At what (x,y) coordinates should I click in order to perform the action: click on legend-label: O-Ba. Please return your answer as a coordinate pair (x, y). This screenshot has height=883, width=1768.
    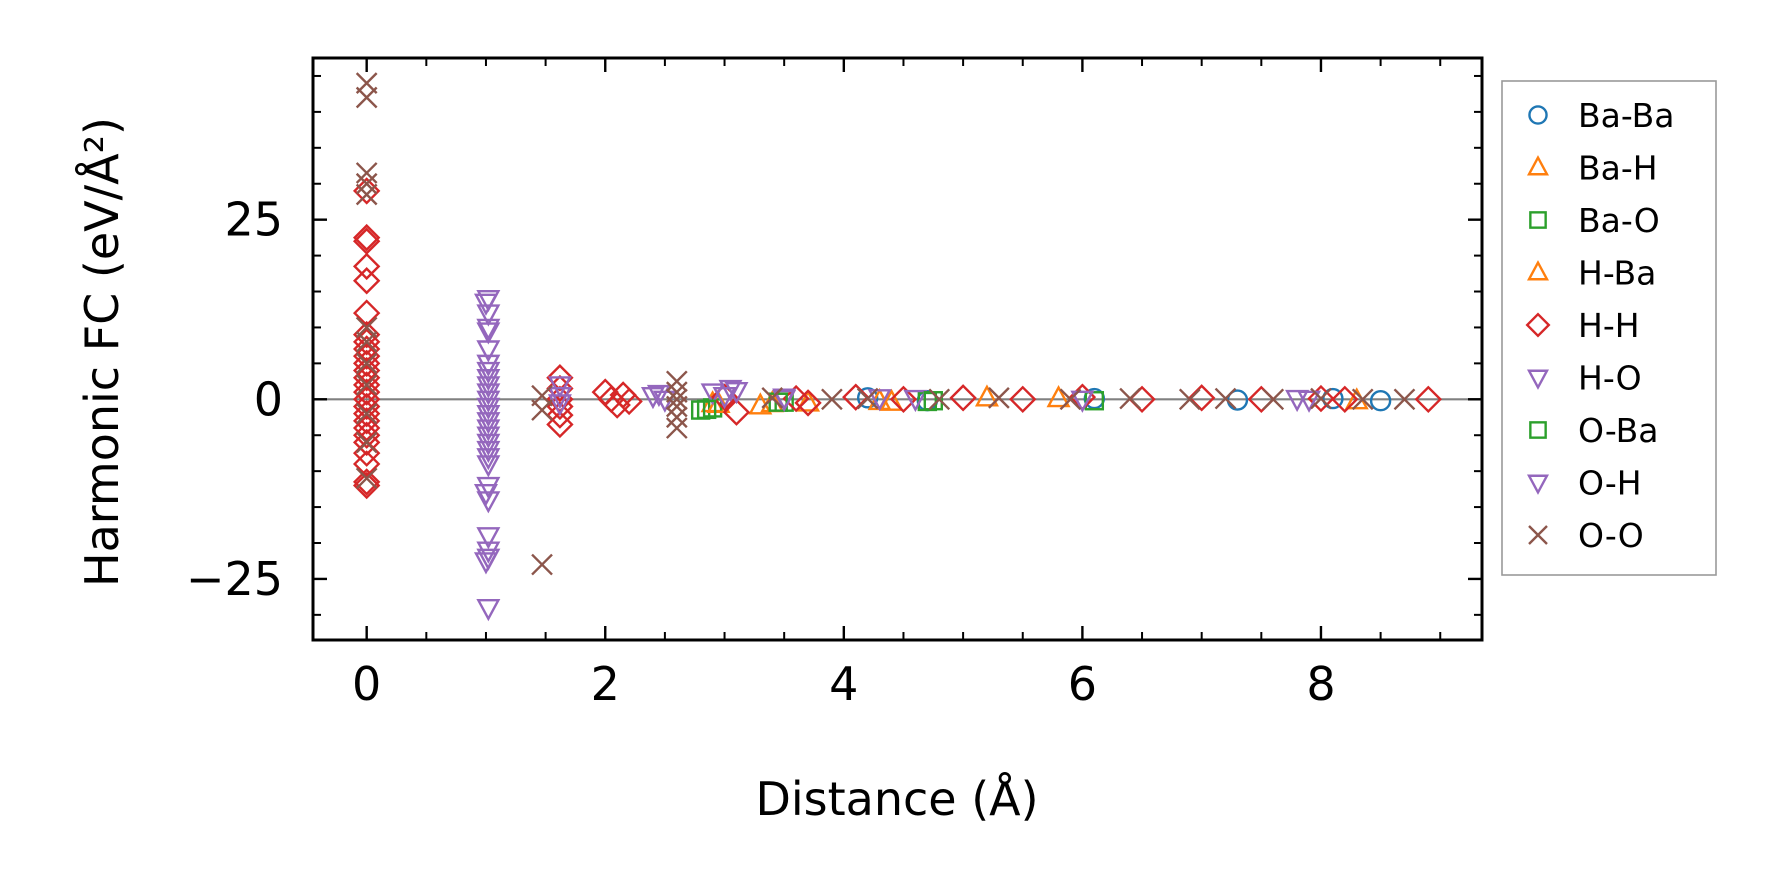
    Looking at the image, I should click on (1618, 430).